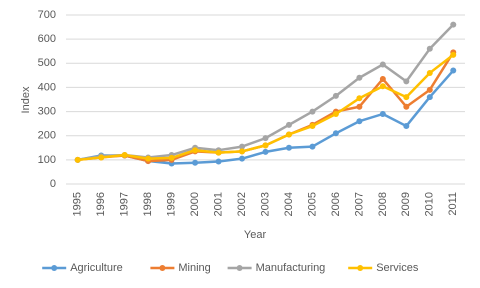 Image resolution: width=480 pixels, height=288 pixels. I want to click on x-tick-label: 1997, so click(125, 204).